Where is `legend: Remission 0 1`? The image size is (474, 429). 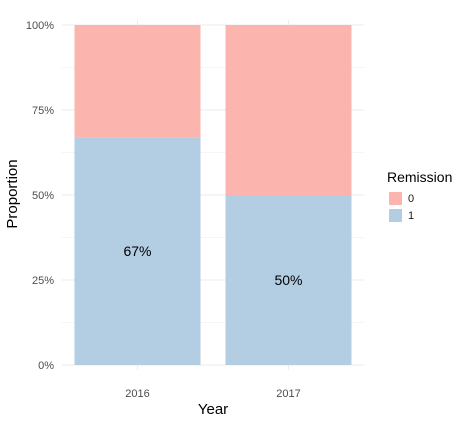 legend: Remission 0 1 is located at coordinates (419, 195).